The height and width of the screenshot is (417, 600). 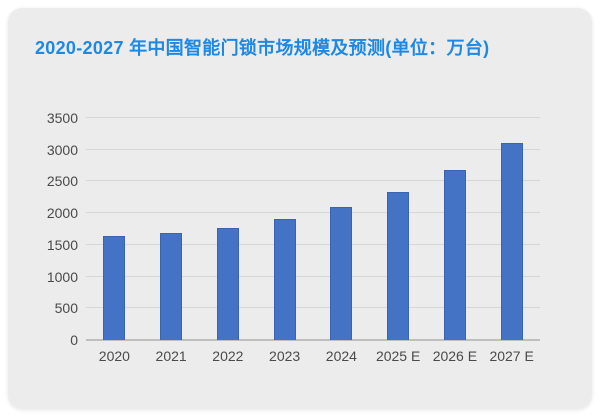 I want to click on x-tick-label-2021: 2021, so click(x=171, y=356).